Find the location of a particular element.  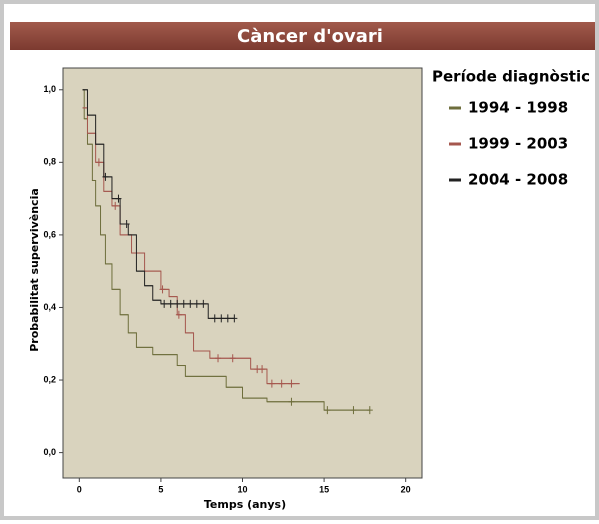

x-tick-label: 20 is located at coordinates (406, 489).